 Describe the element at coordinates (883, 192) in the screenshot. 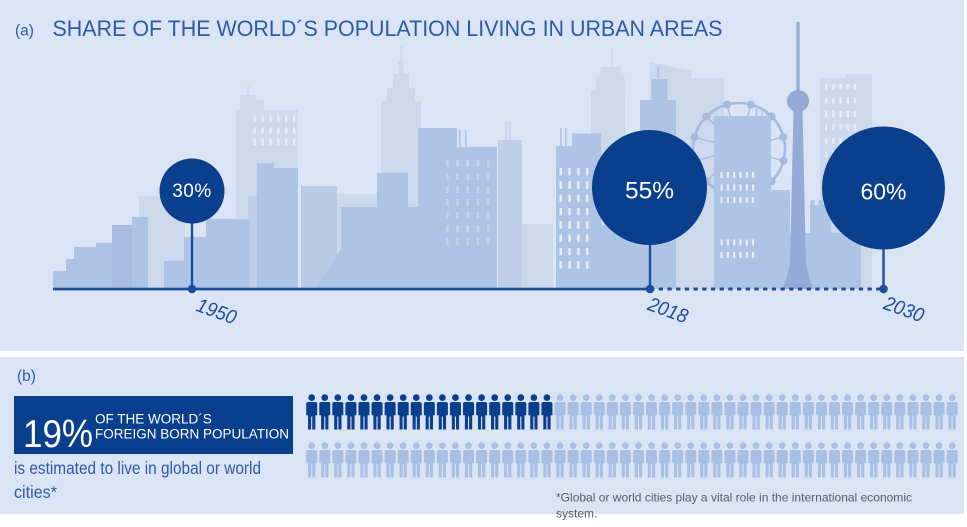

I see `svg-text: 60%` at that location.